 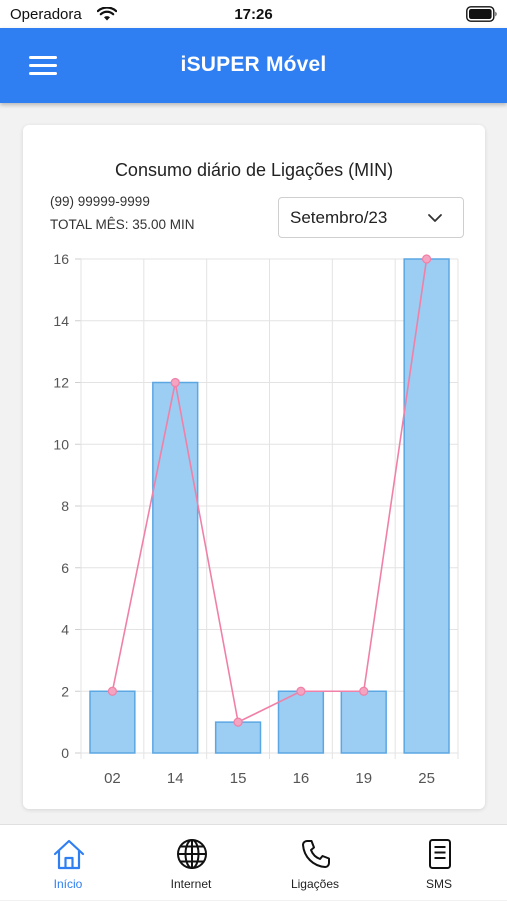 I want to click on monthly-total: TOTAL MÊS: 35.00 MIN, so click(x=122, y=224).